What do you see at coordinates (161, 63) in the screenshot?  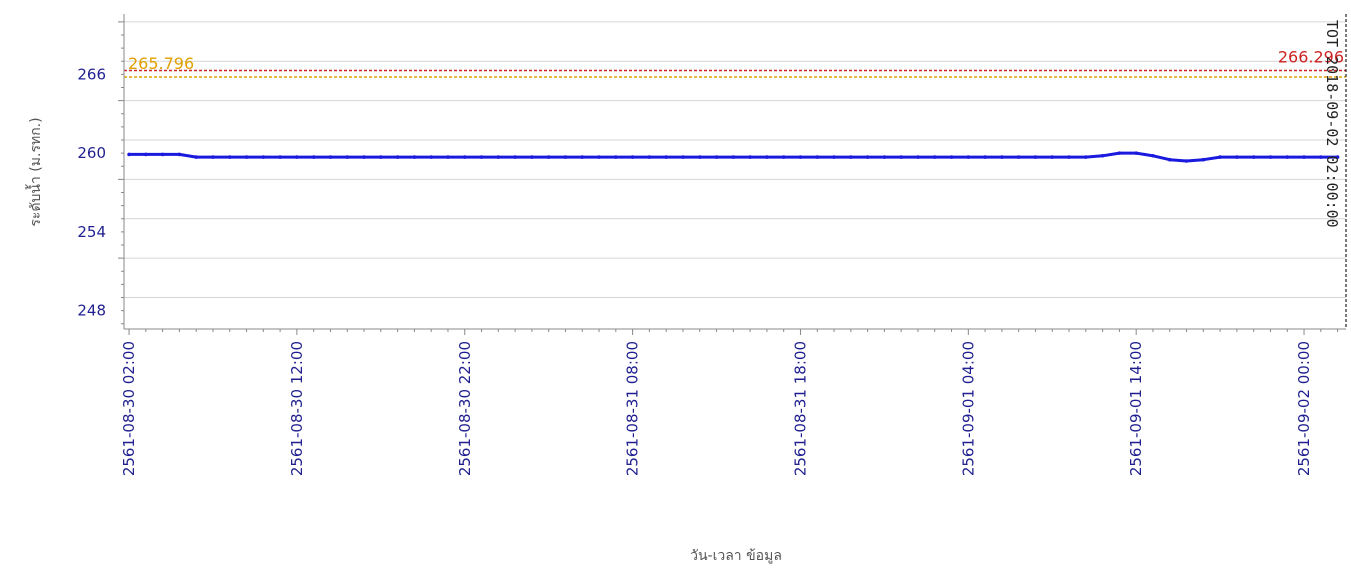 I see `reference-line-label: 265.796` at bounding box center [161, 63].